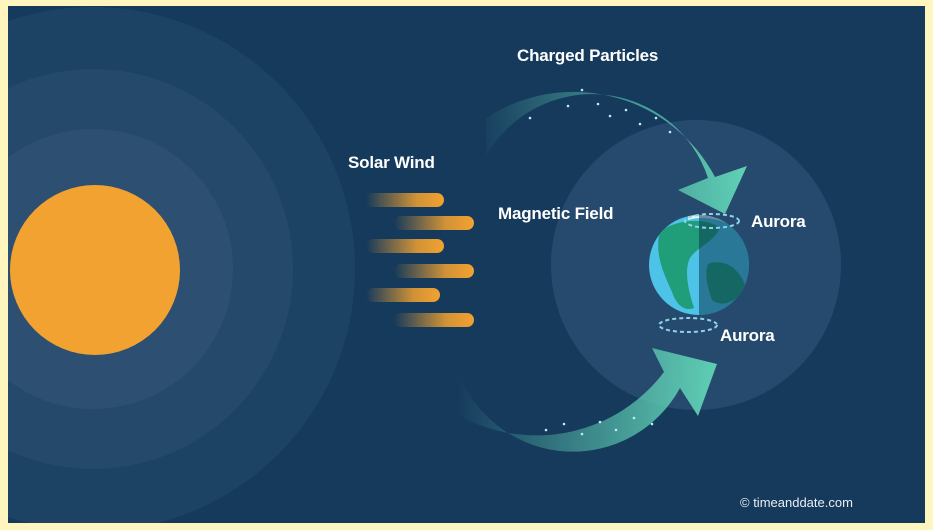 This screenshot has width=933, height=530. I want to click on sun-icon, so click(95, 270).